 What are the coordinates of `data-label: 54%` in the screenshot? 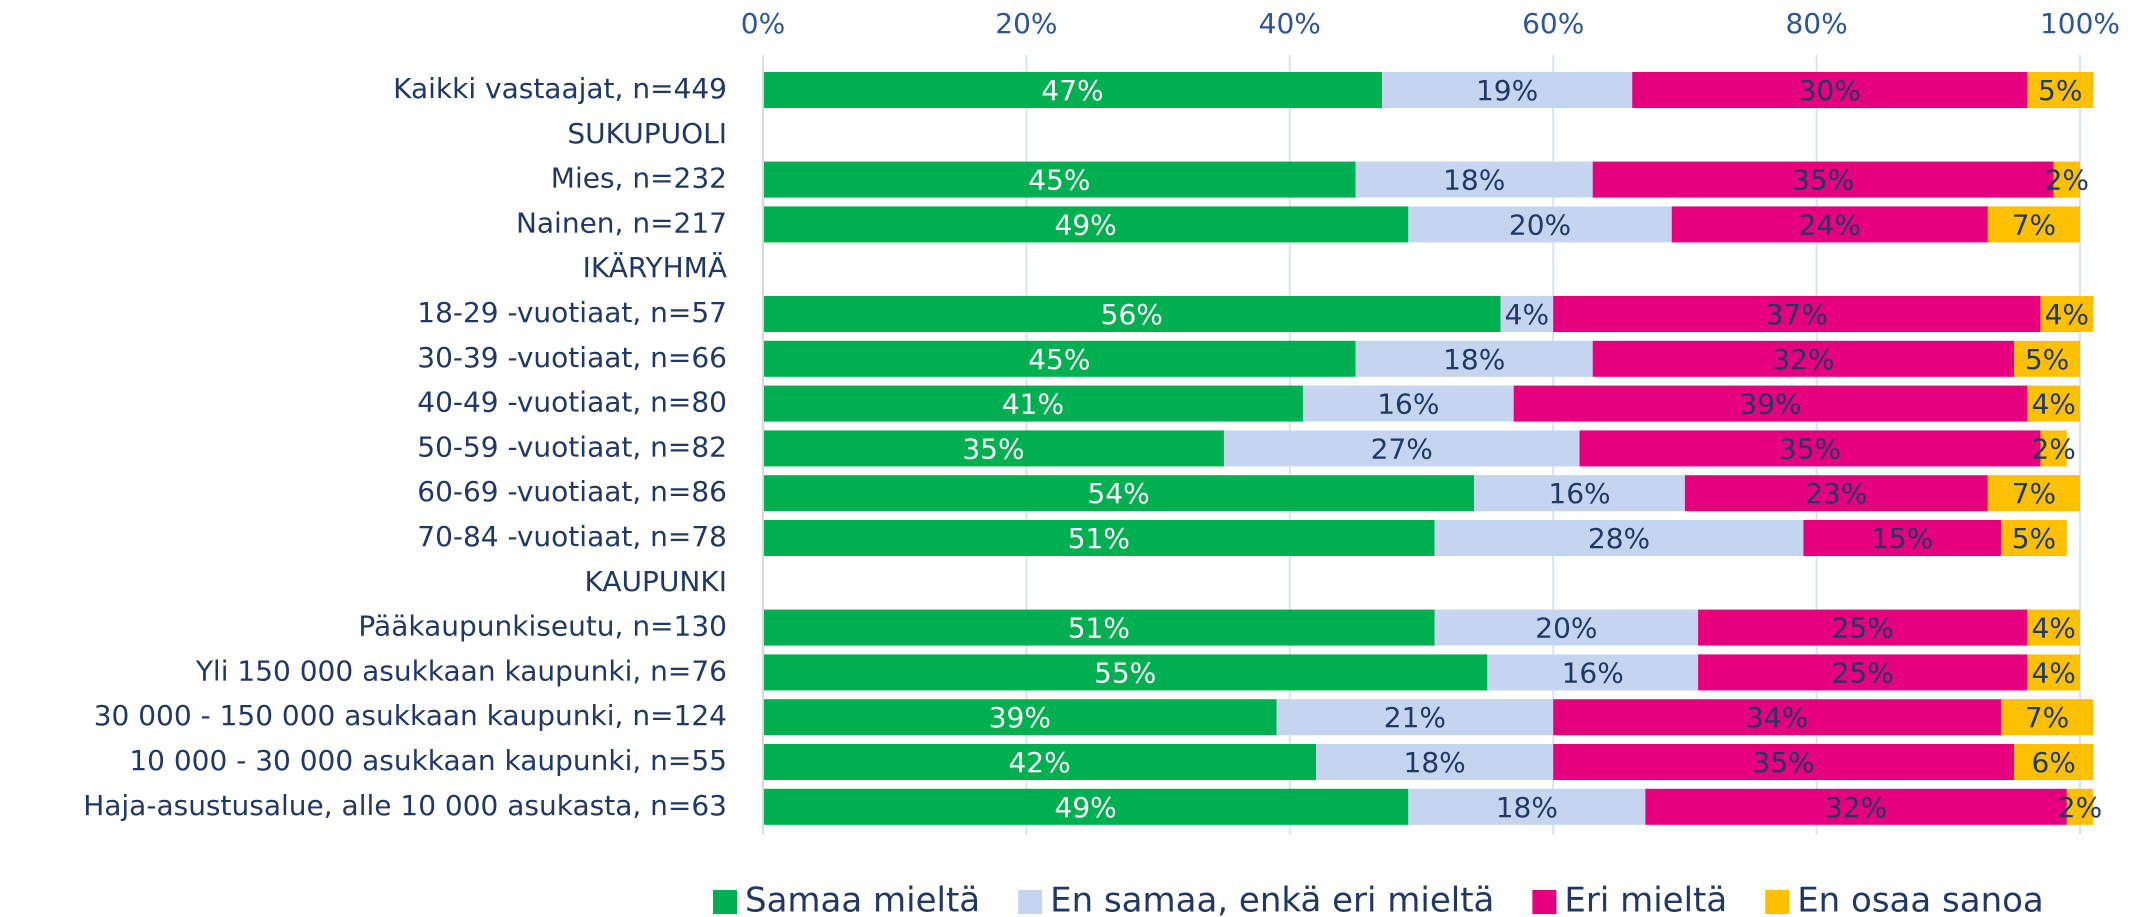 It's located at (1118, 493).